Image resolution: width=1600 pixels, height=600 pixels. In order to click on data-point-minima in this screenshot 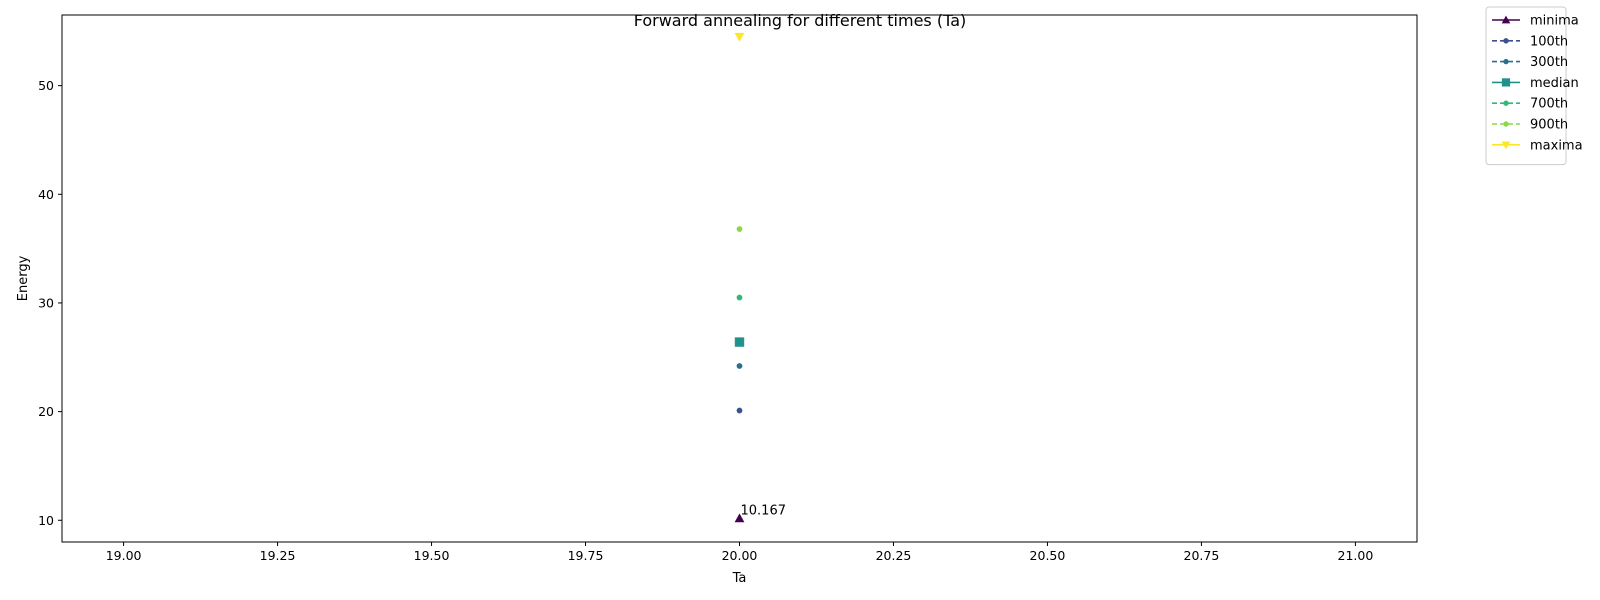, I will do `click(739, 518)`.